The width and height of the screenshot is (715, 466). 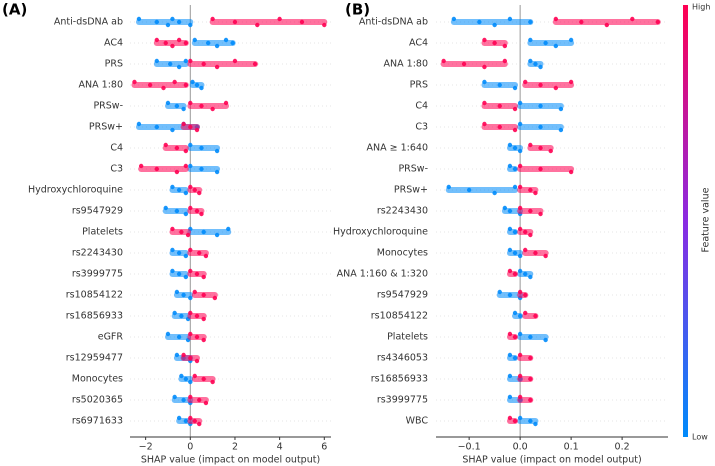 I want to click on feature-label: ANA 1:80, so click(x=101, y=85).